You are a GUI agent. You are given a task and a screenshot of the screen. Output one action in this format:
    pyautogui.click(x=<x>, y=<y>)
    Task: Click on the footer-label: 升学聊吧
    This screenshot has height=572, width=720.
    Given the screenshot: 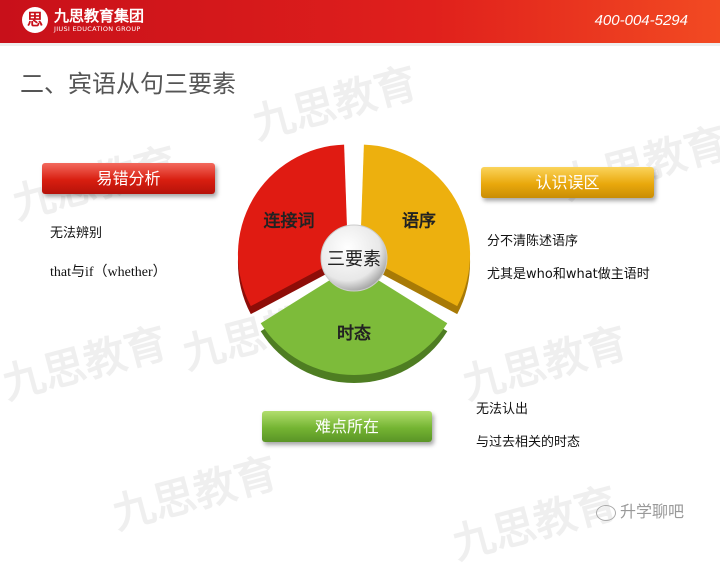 What is the action you would take?
    pyautogui.click(x=652, y=511)
    